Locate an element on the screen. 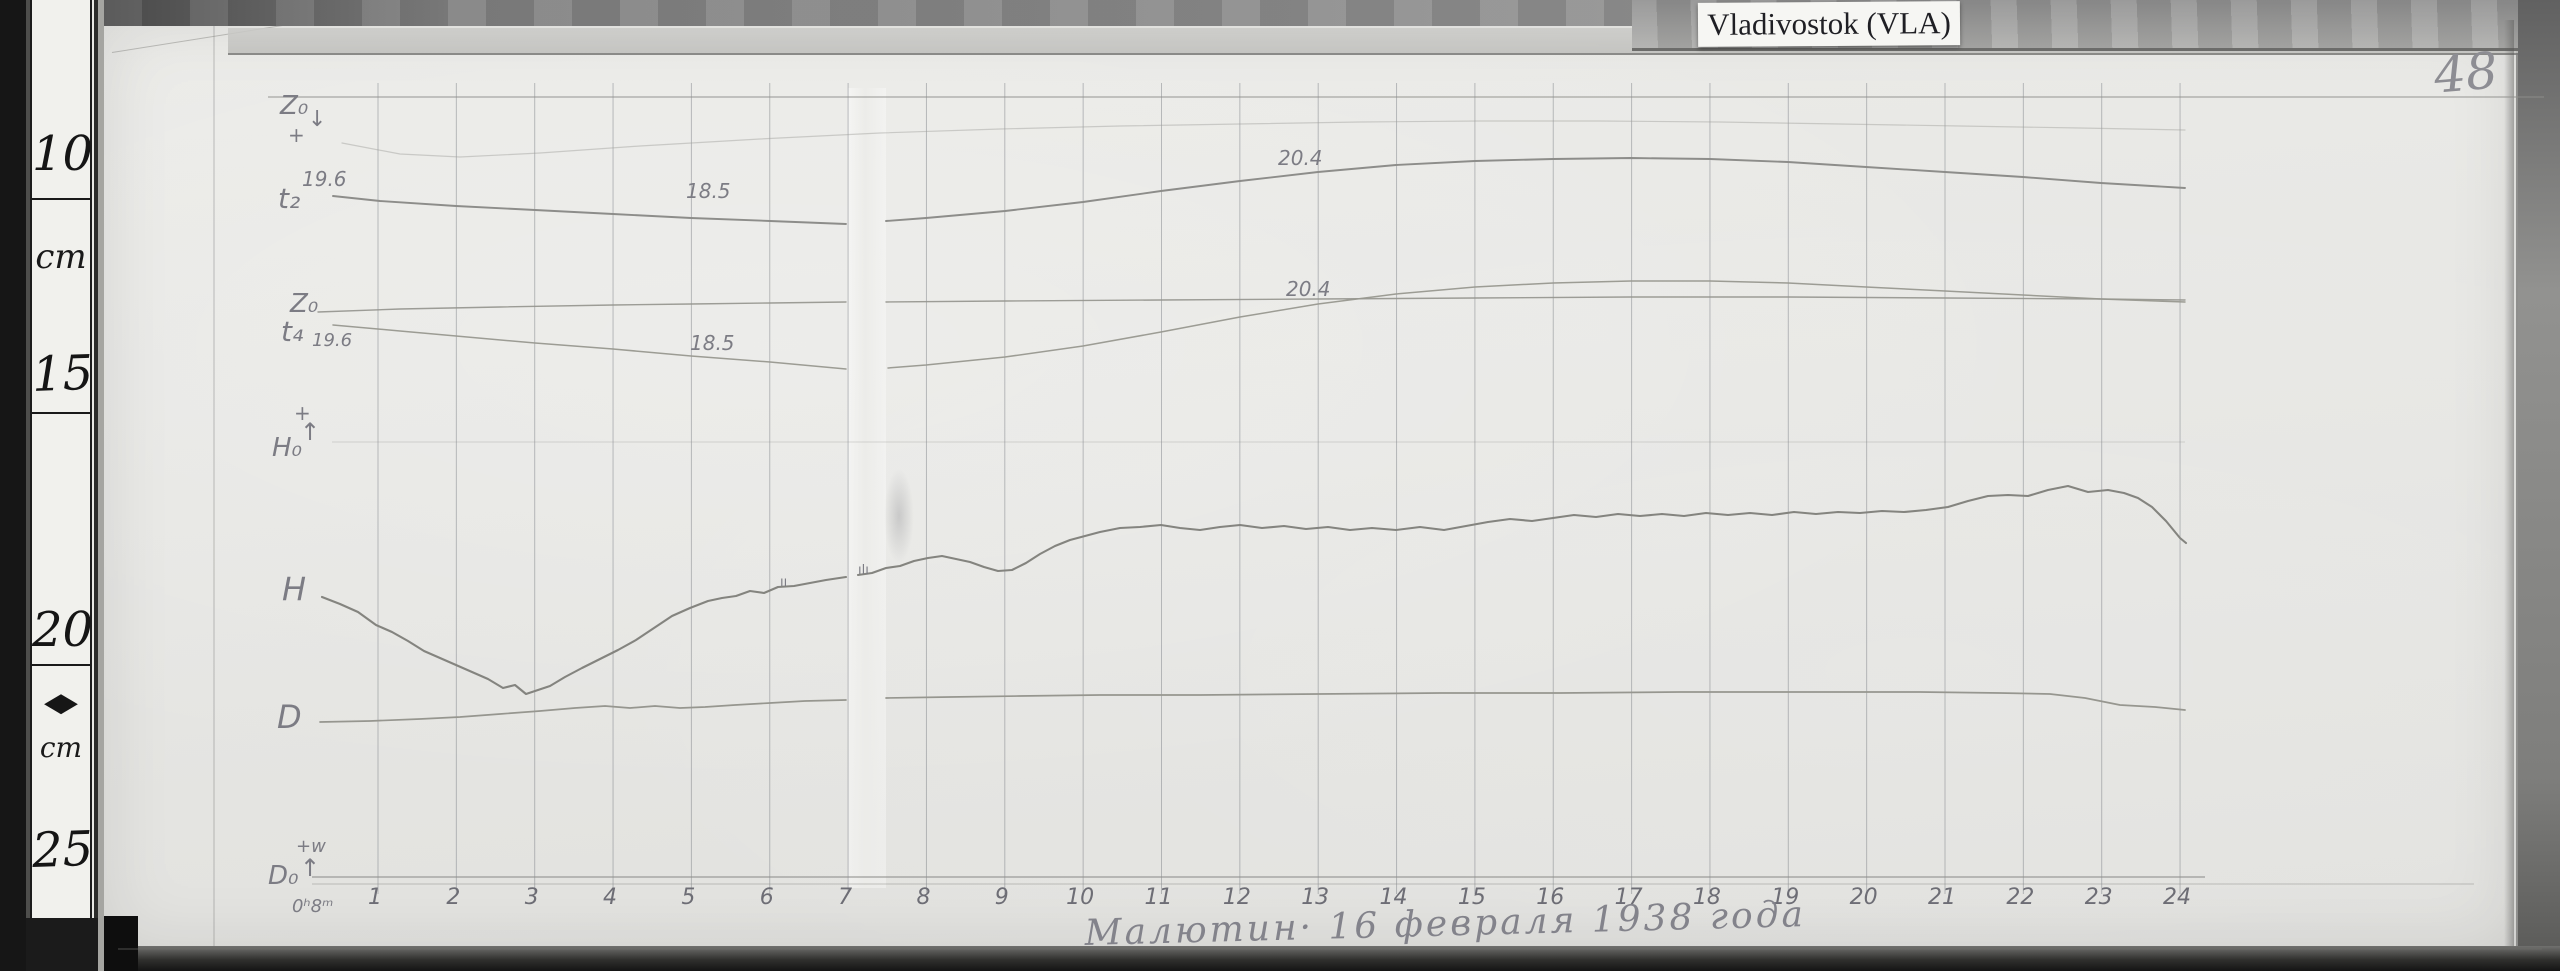 This screenshot has width=2560, height=971. hour-tick-label: 14 is located at coordinates (1394, 897).